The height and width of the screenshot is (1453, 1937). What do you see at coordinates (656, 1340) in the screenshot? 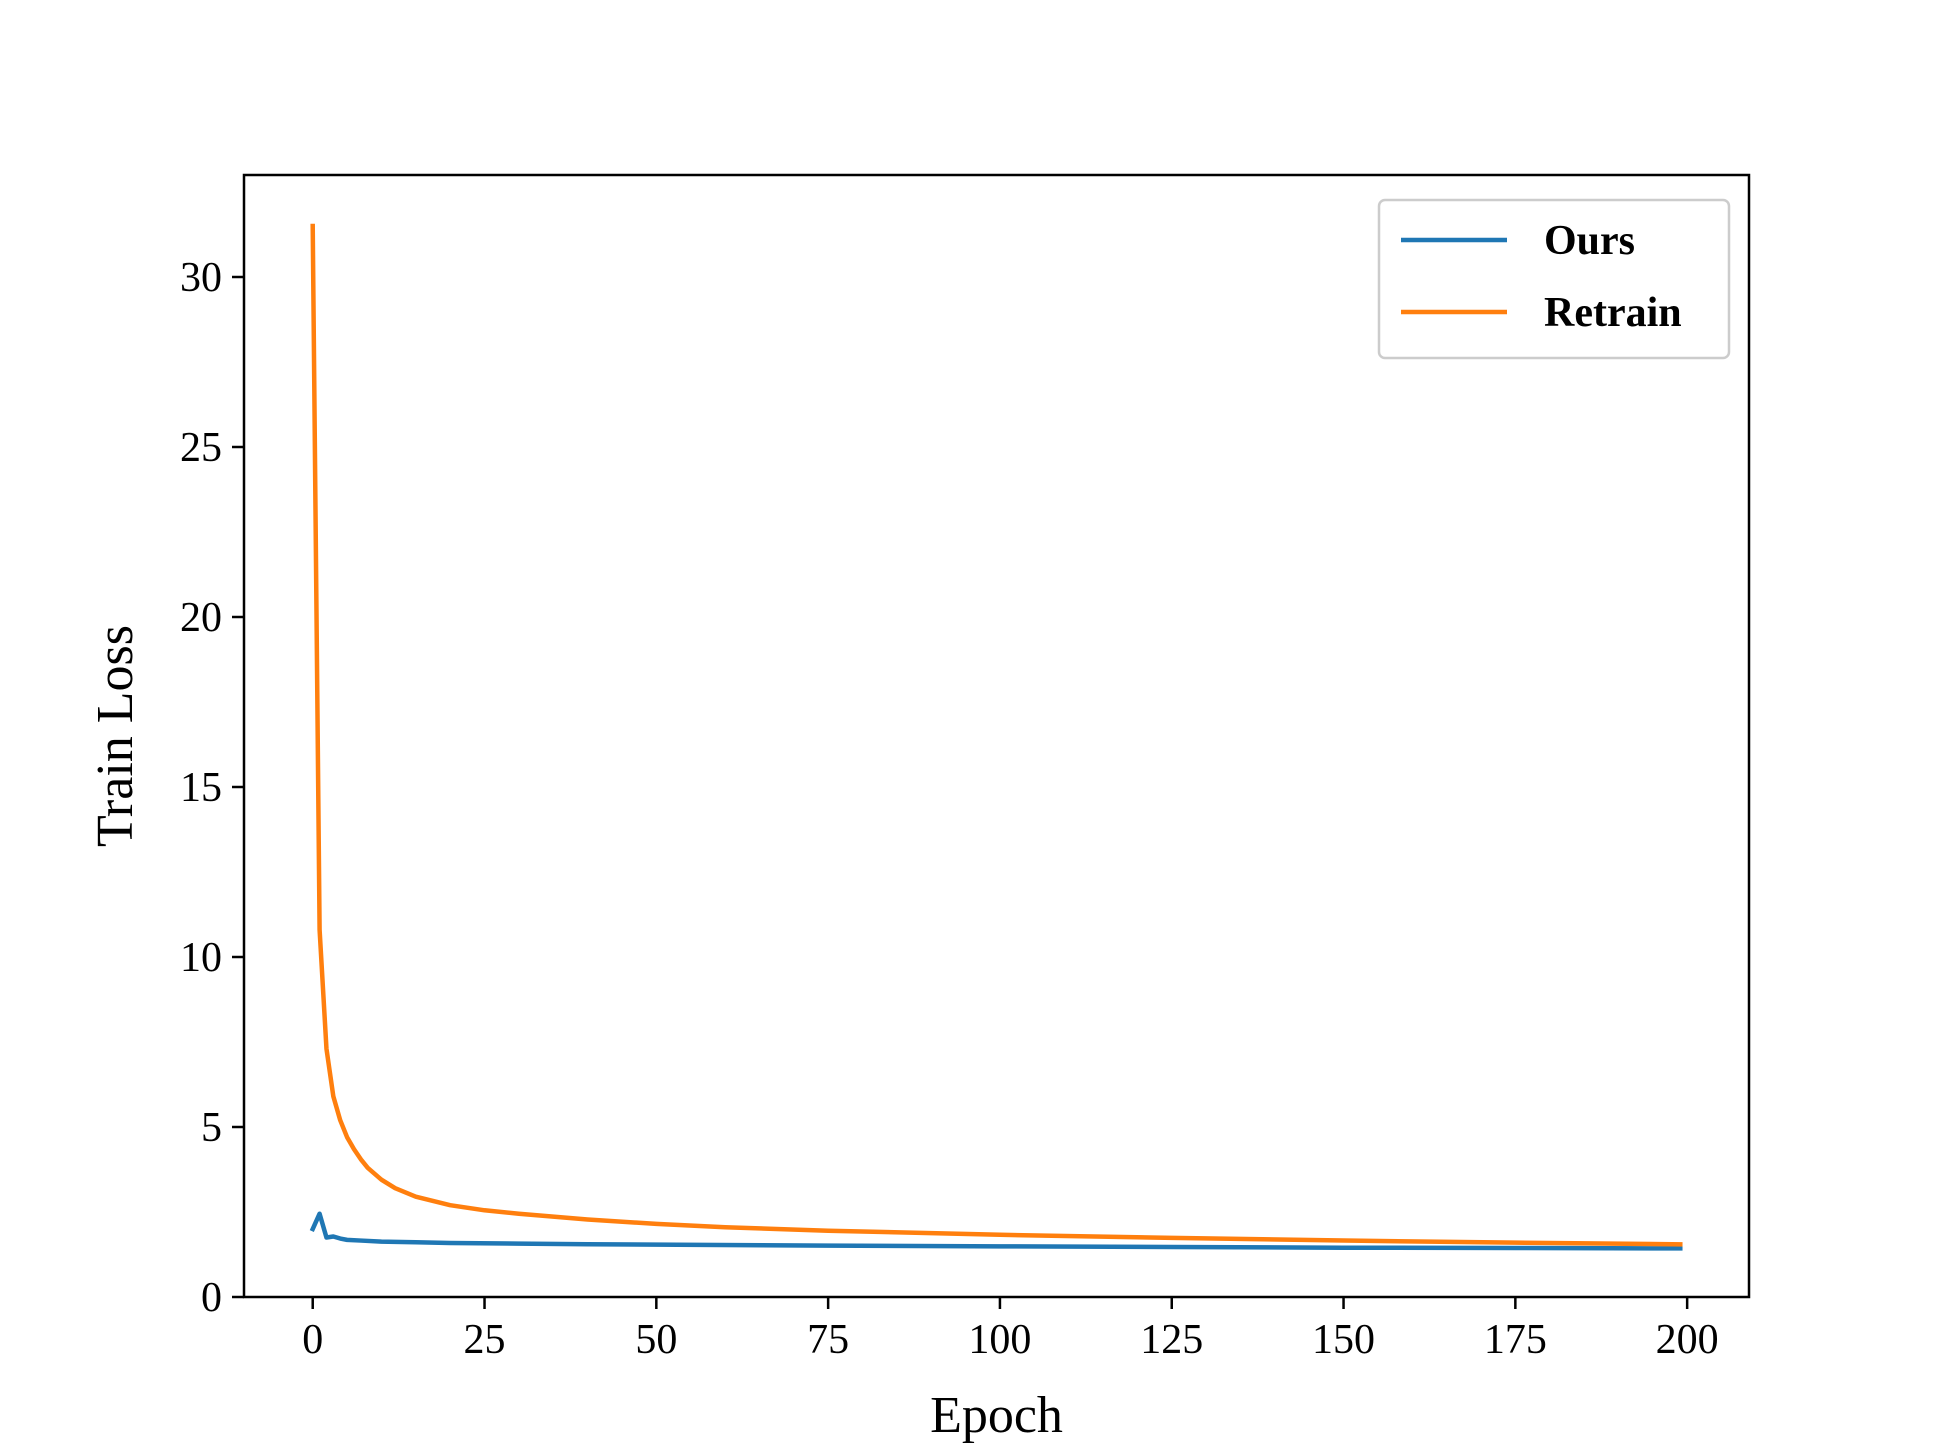
I see `x-tick-label: 50` at bounding box center [656, 1340].